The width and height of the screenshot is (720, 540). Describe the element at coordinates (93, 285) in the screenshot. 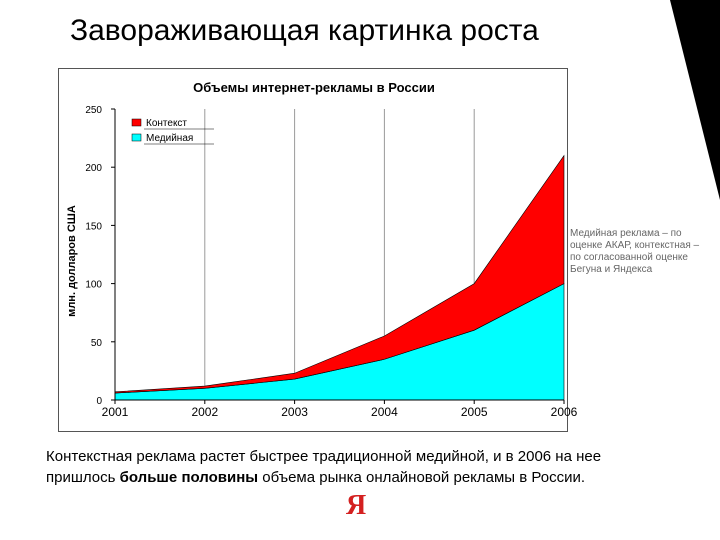

I see `y-tick-label-100: 100` at that location.